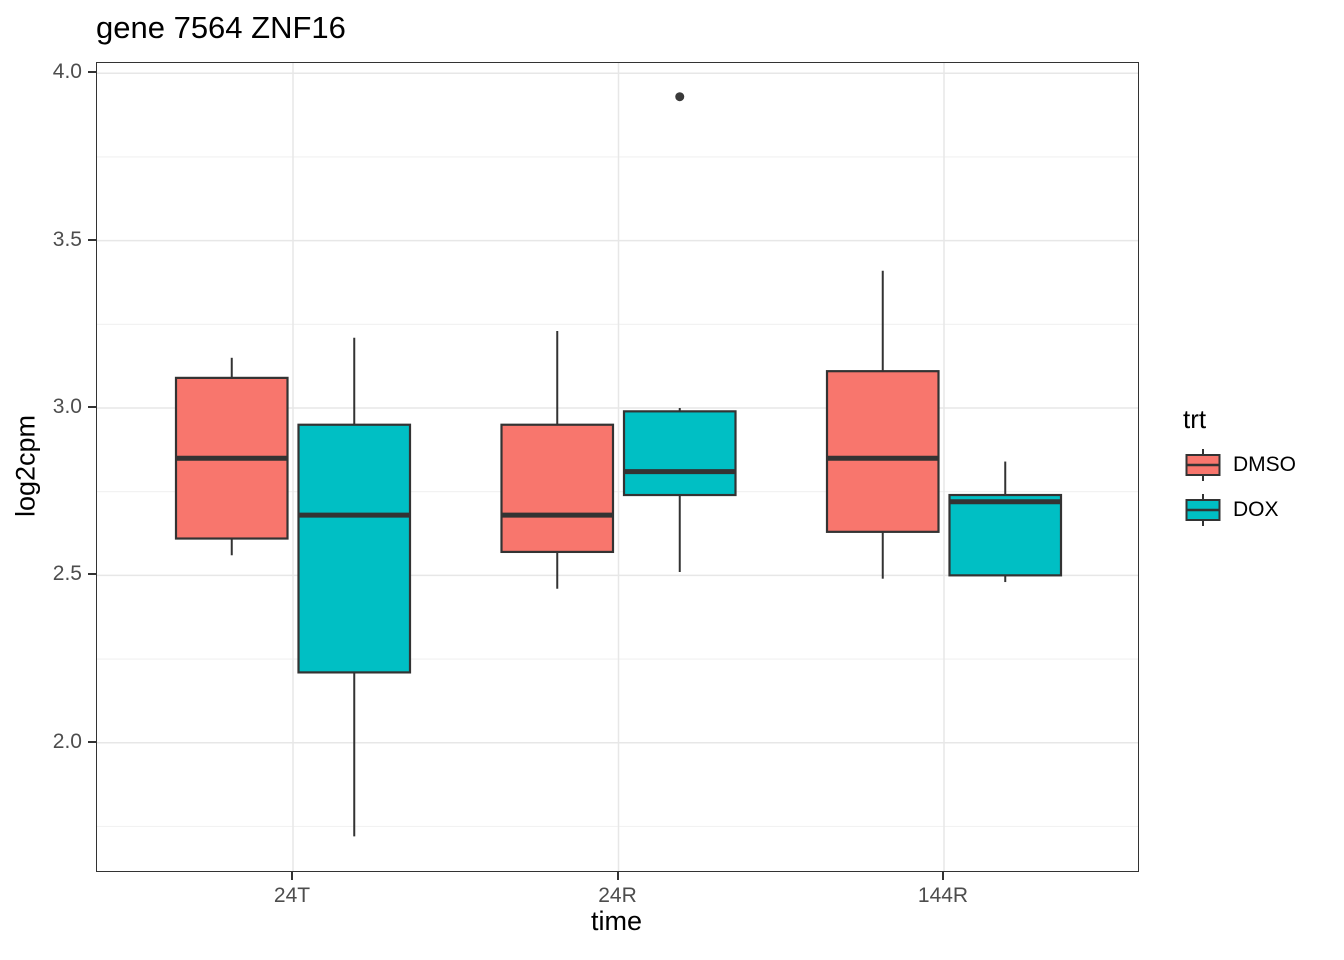  Describe the element at coordinates (1232, 510) in the screenshot. I see `legend-entry-dox: DOX` at that location.